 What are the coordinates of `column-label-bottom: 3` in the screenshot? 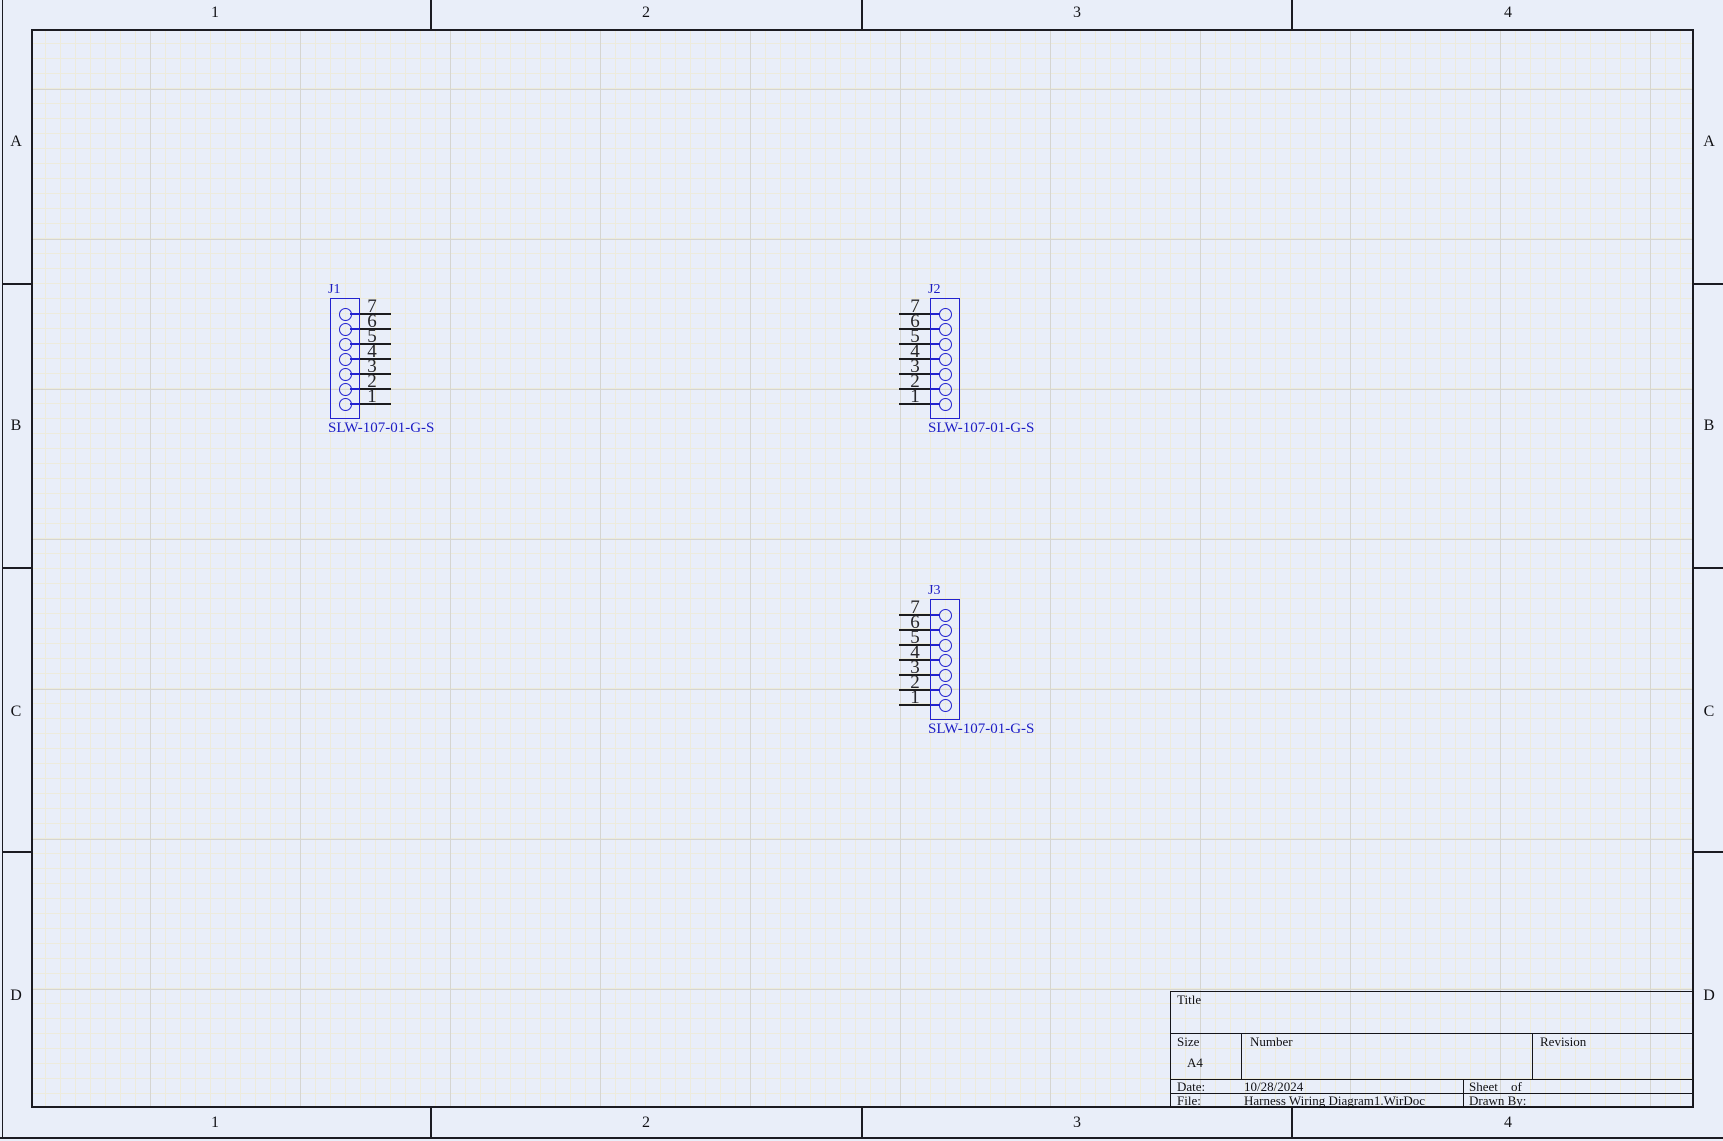 It's located at (1077, 1122).